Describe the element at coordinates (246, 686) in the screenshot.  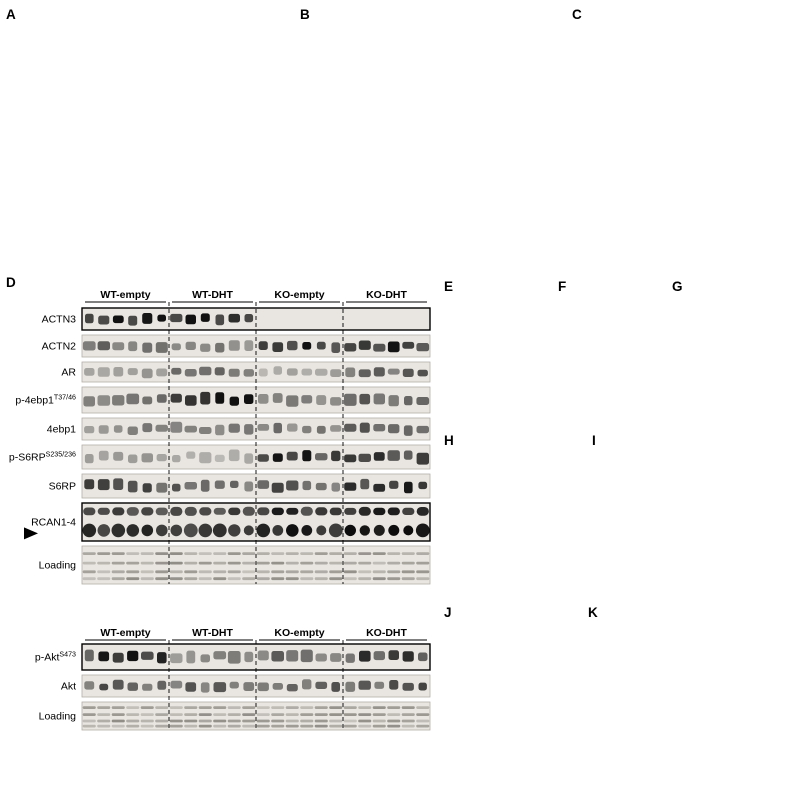
I see `blot-row-akt: Akt` at that location.